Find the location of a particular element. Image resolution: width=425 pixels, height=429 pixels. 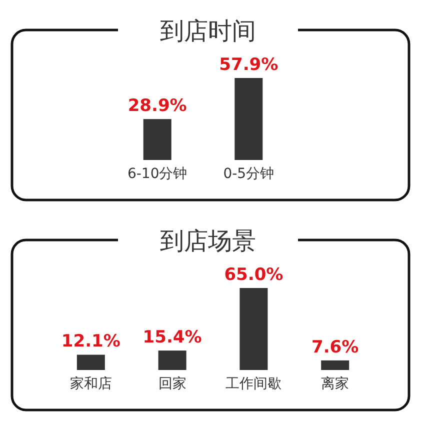

x-tick-label: 家和店 is located at coordinates (91, 384).